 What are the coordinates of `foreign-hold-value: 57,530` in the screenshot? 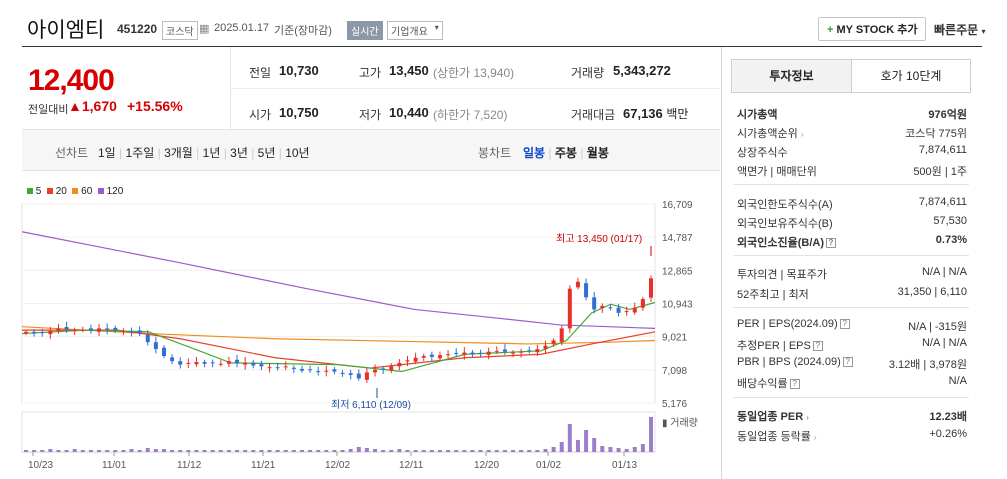 It's located at (950, 221).